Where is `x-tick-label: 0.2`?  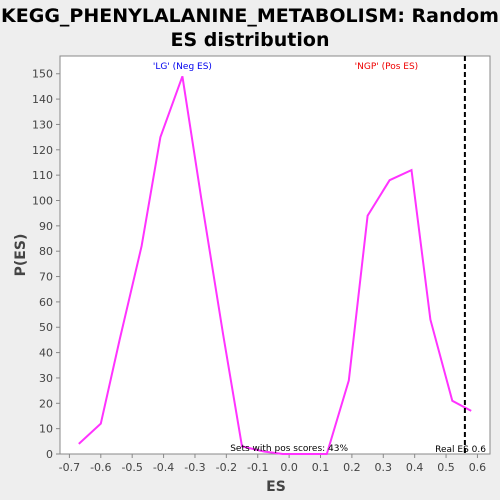
x-tick-label: 0.2 is located at coordinates (352, 467).